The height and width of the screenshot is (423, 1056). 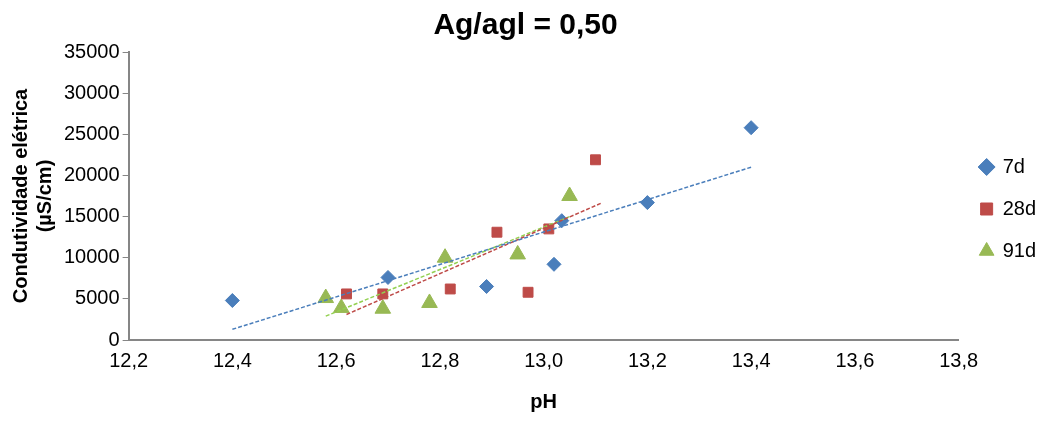 What do you see at coordinates (129, 359) in the screenshot?
I see `x-tick-label: 12,2` at bounding box center [129, 359].